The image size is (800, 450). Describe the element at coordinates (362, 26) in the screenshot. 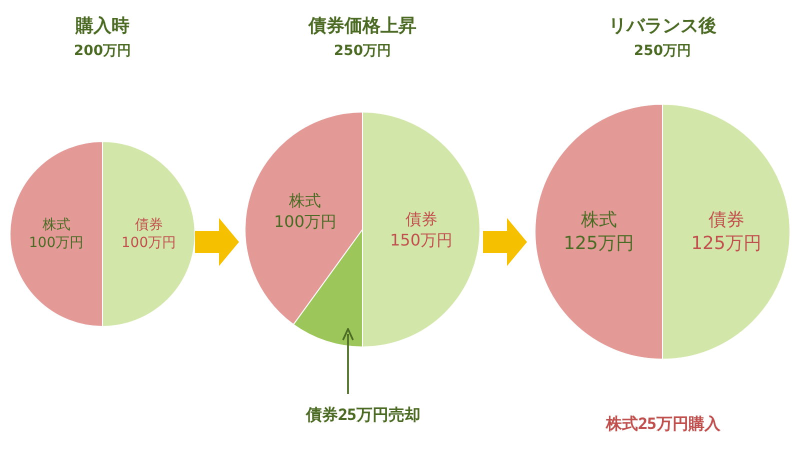

I see `chart-title: 債券価格上昇` at that location.